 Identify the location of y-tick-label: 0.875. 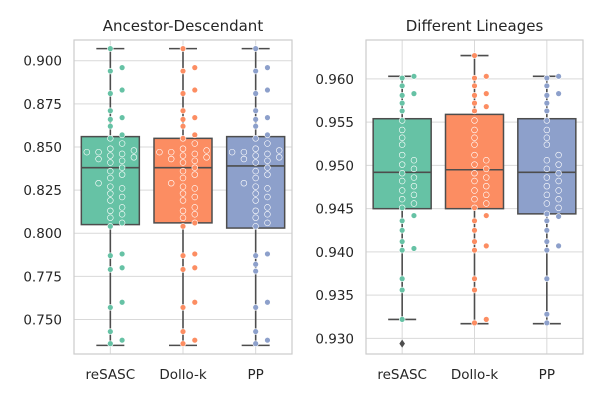
(42, 105).